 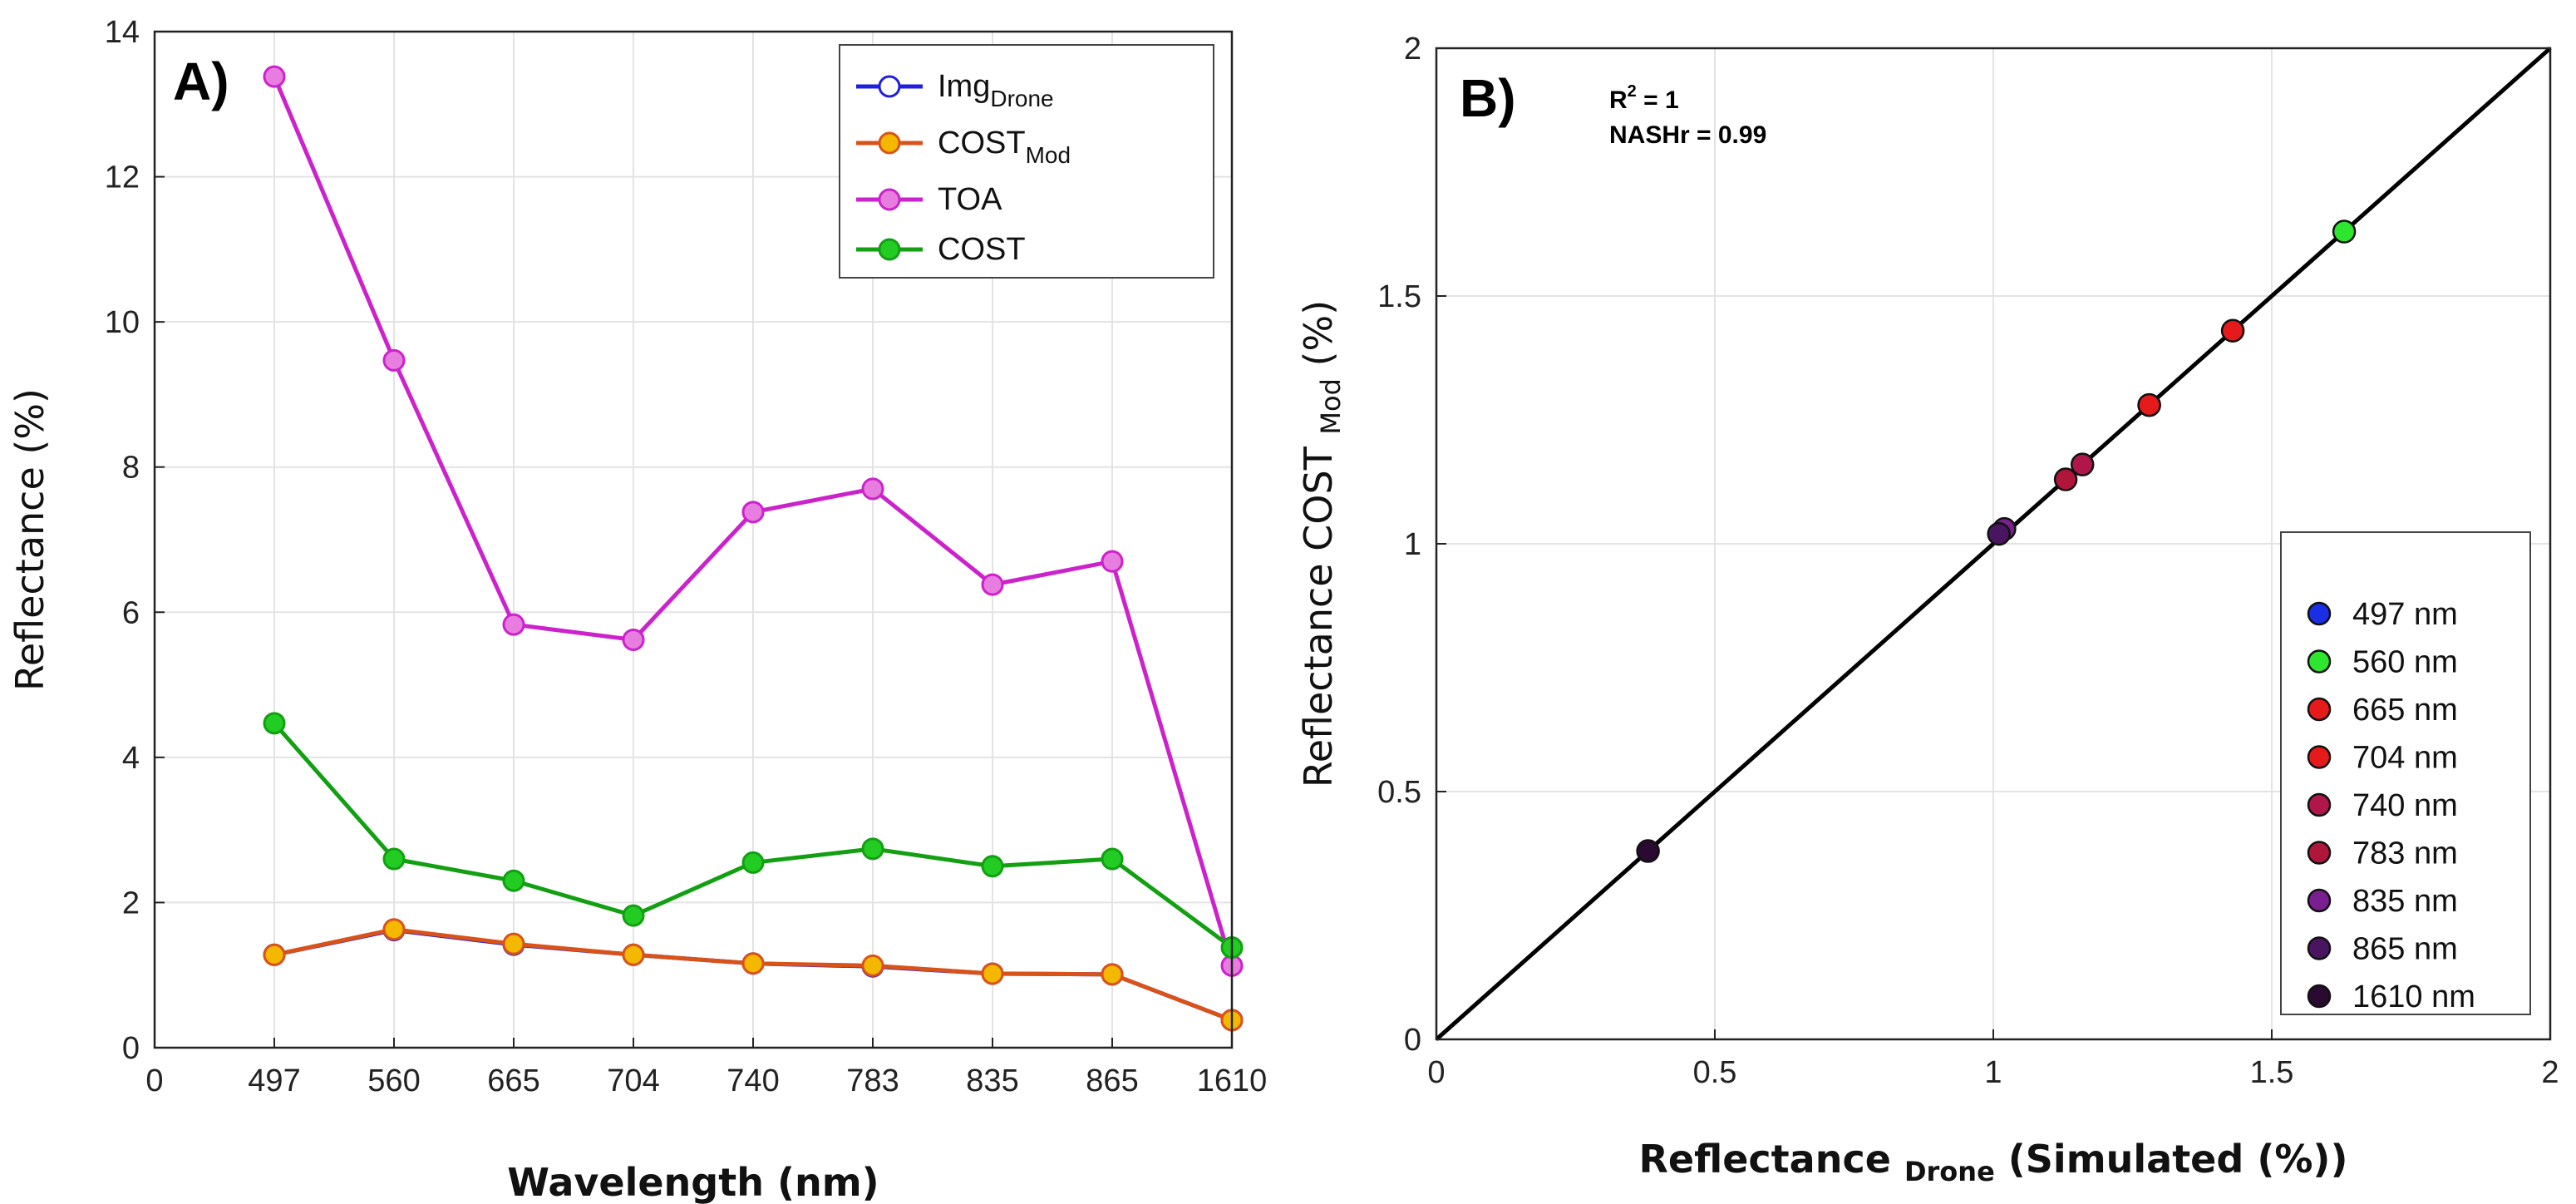 I want to click on legend-entry-toa: TOA, so click(x=929, y=200).